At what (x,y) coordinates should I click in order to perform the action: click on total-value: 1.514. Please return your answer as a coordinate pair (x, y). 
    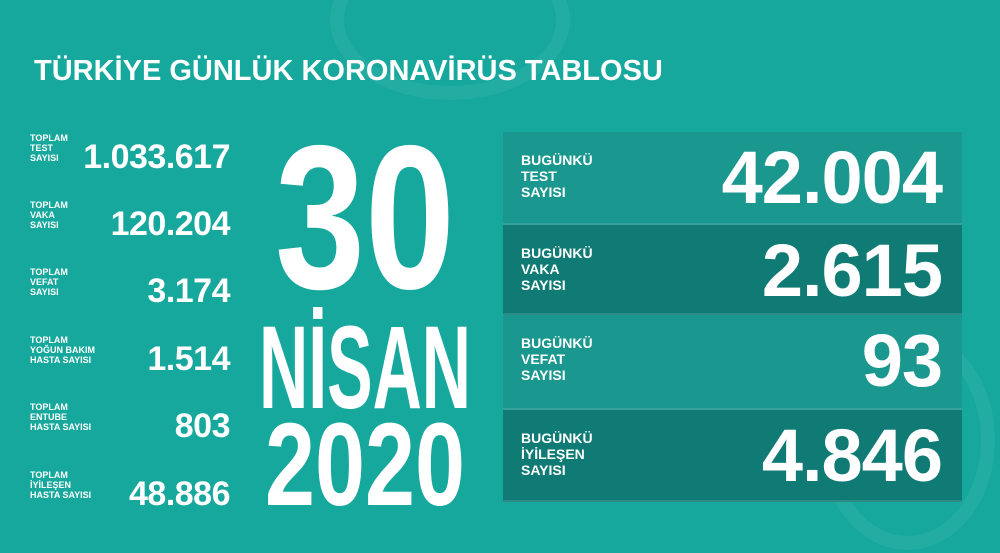
    Looking at the image, I should click on (188, 359).